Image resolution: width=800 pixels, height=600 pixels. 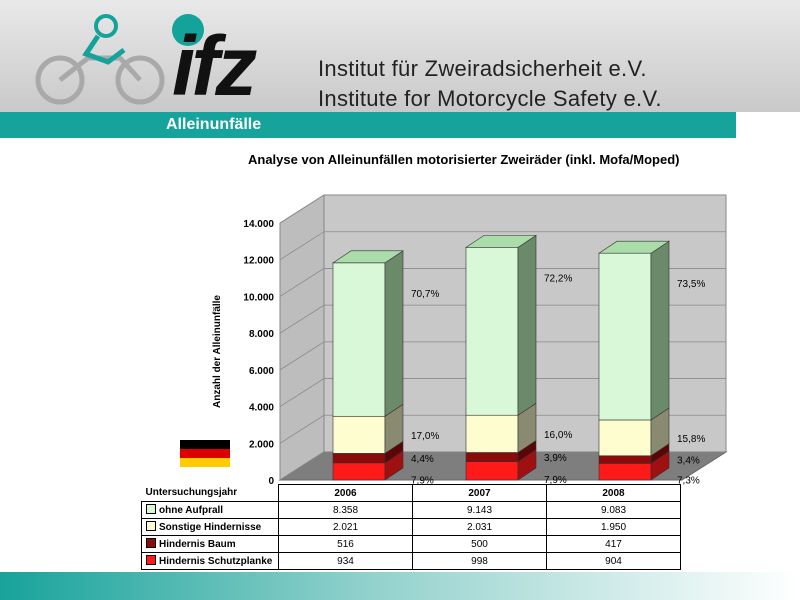 What do you see at coordinates (479, 510) in the screenshot?
I see `table-cell: 9.143` at bounding box center [479, 510].